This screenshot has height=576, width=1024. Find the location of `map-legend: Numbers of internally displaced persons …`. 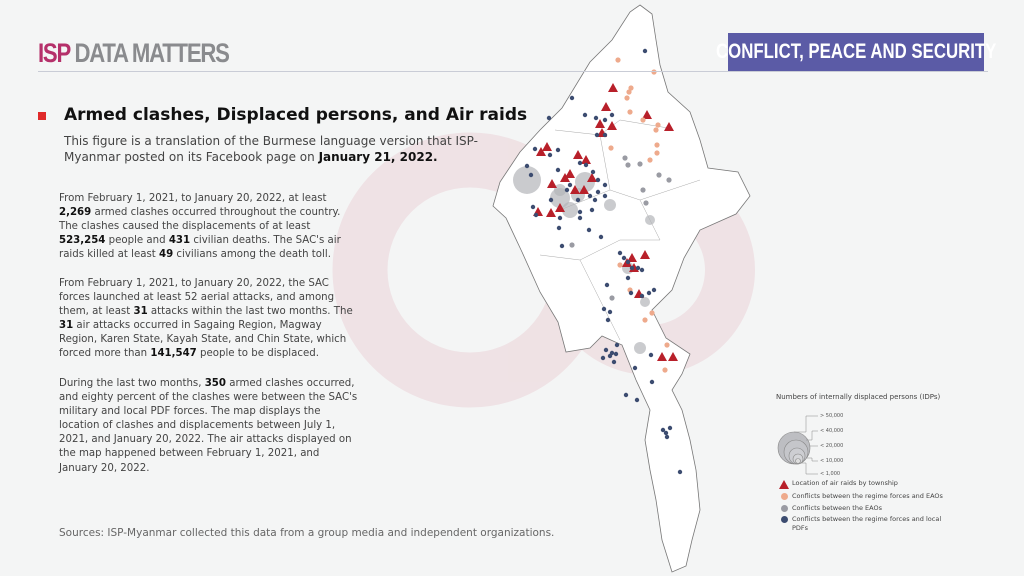

map-legend: Numbers of internally displaced persons … is located at coordinates (861, 462).